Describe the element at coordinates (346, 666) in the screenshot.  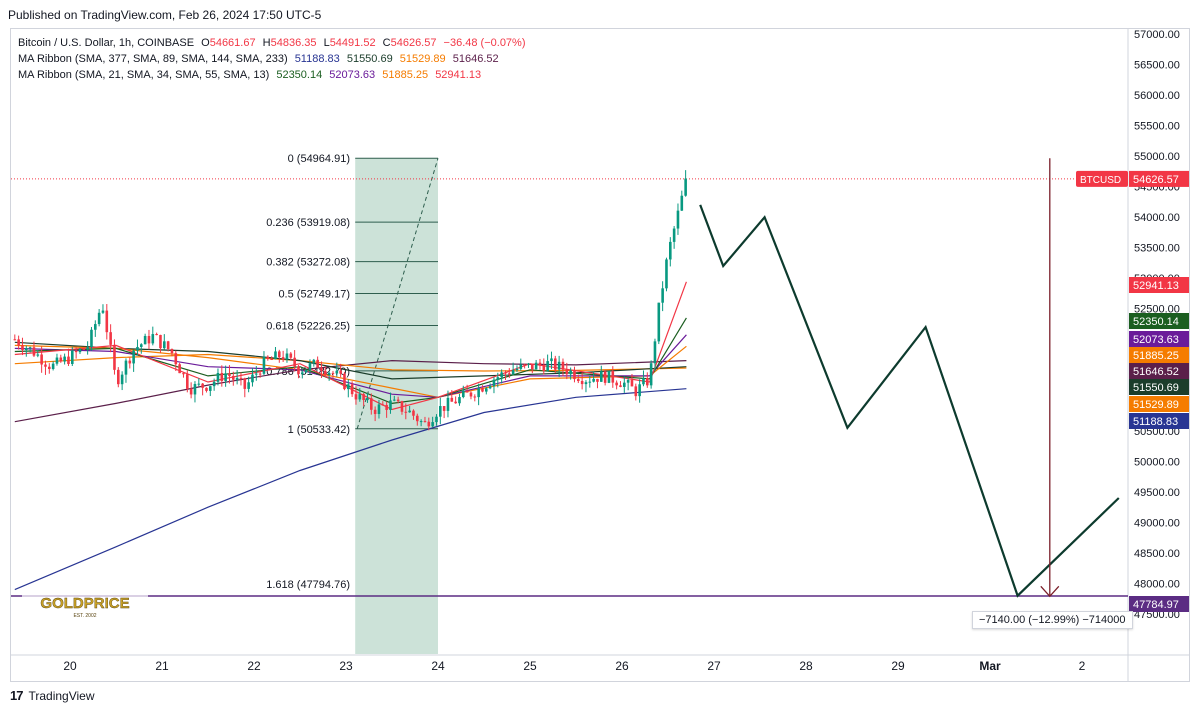
I see `x-tick-label: 23` at that location.